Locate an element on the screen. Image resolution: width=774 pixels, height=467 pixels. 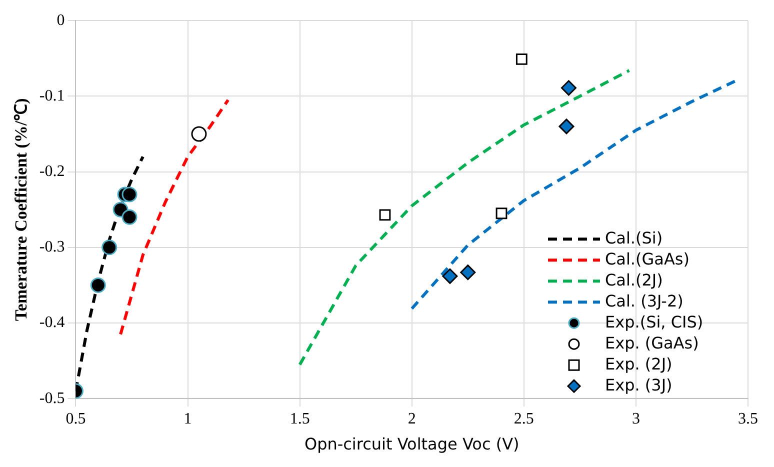
legend-label: Exp. (2J) is located at coordinates (638, 364).